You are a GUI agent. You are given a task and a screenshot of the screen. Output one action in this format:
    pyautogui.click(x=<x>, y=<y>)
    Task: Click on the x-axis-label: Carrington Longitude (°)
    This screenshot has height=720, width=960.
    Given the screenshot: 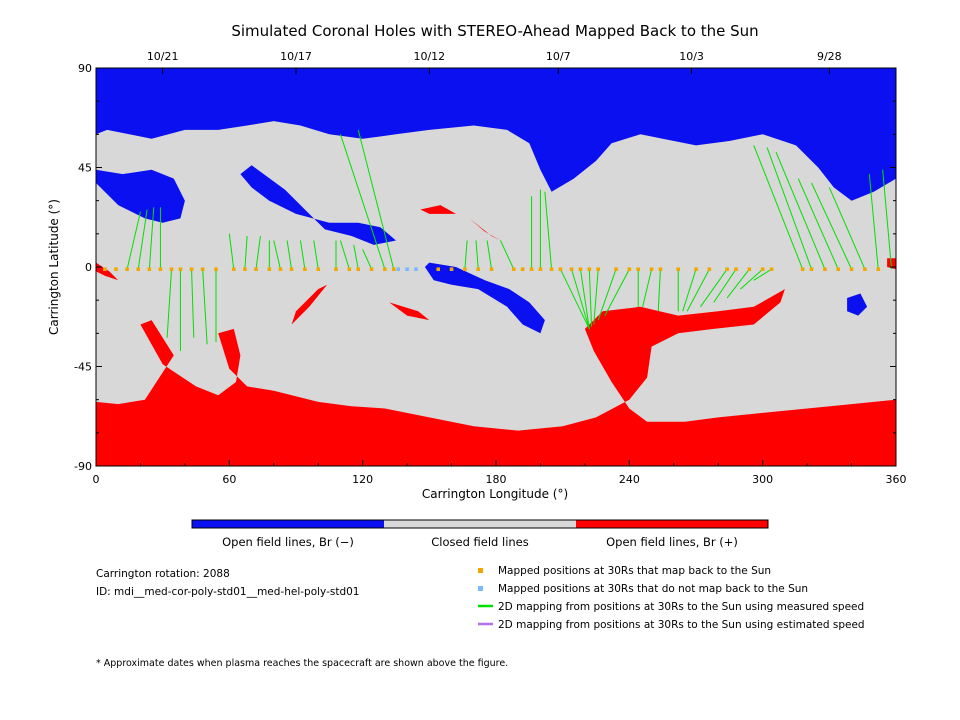 What is the action you would take?
    pyautogui.click(x=495, y=494)
    